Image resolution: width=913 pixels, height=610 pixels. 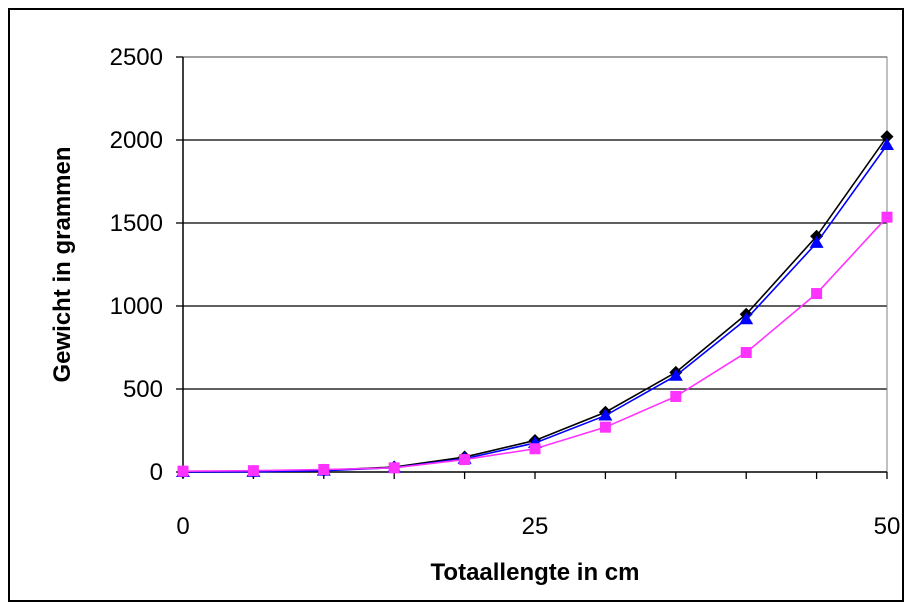 What do you see at coordinates (535, 526) in the screenshot?
I see `x-tick-label: 25` at bounding box center [535, 526].